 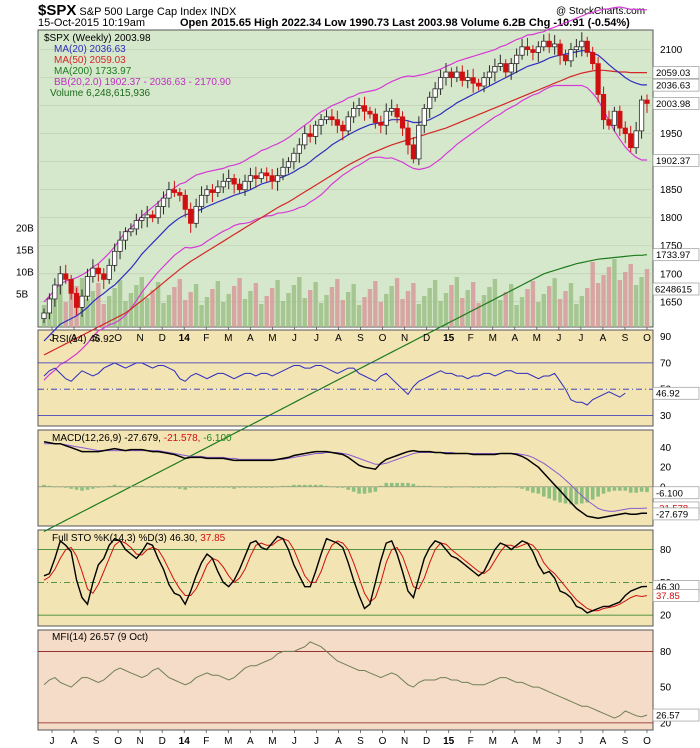 What do you see at coordinates (143, 12) in the screenshot?
I see `index-name: S&P 500 Large Cap Index` at bounding box center [143, 12].